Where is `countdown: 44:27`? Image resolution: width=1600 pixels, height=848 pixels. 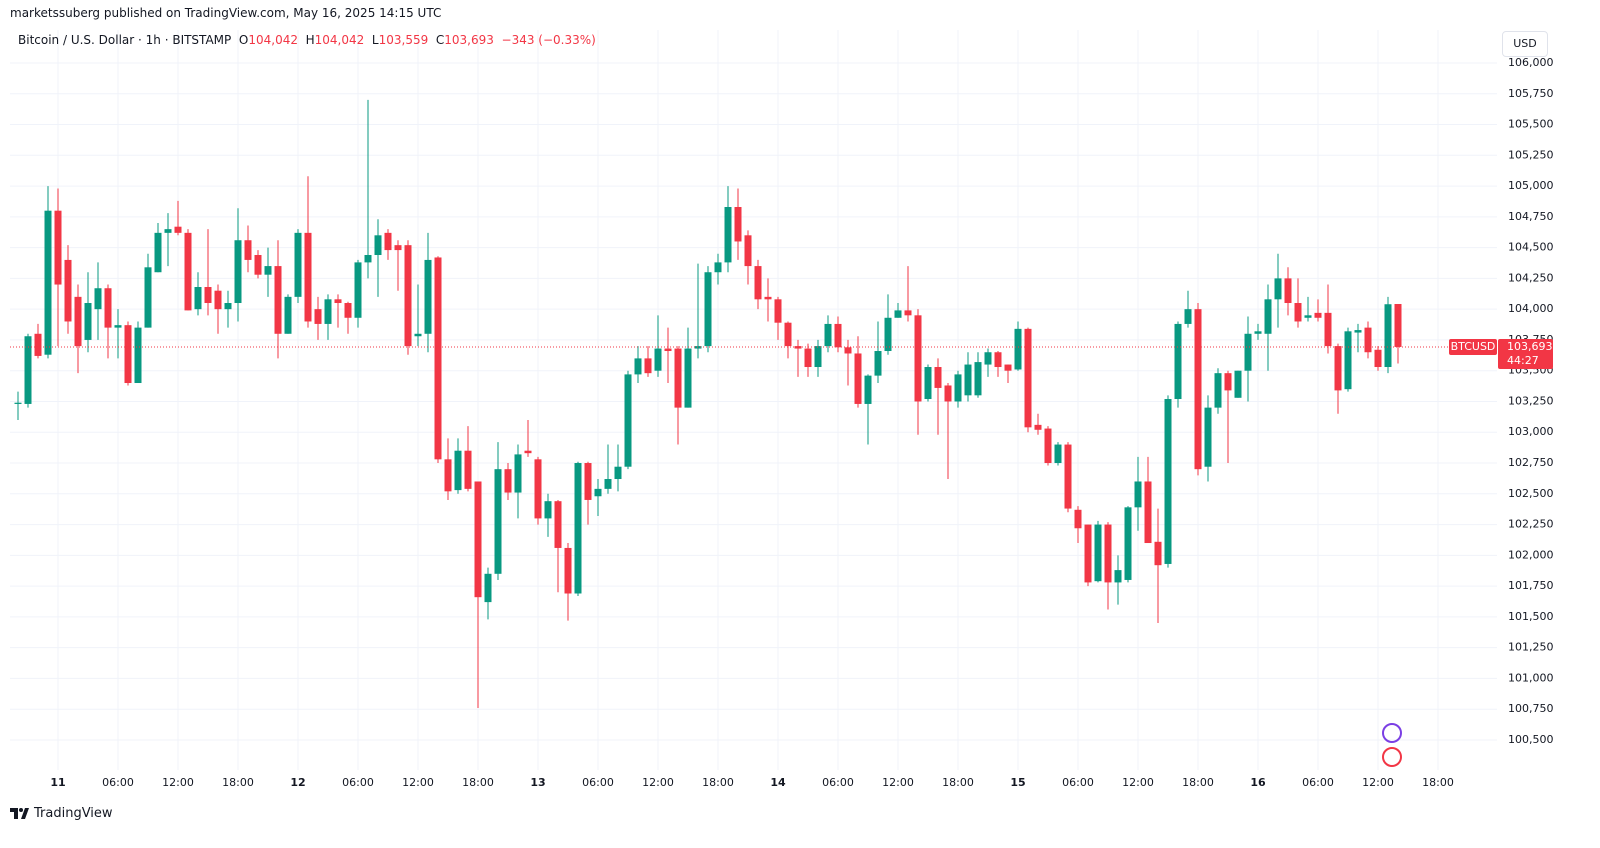
countdown: 44:27 is located at coordinates (1523, 360).